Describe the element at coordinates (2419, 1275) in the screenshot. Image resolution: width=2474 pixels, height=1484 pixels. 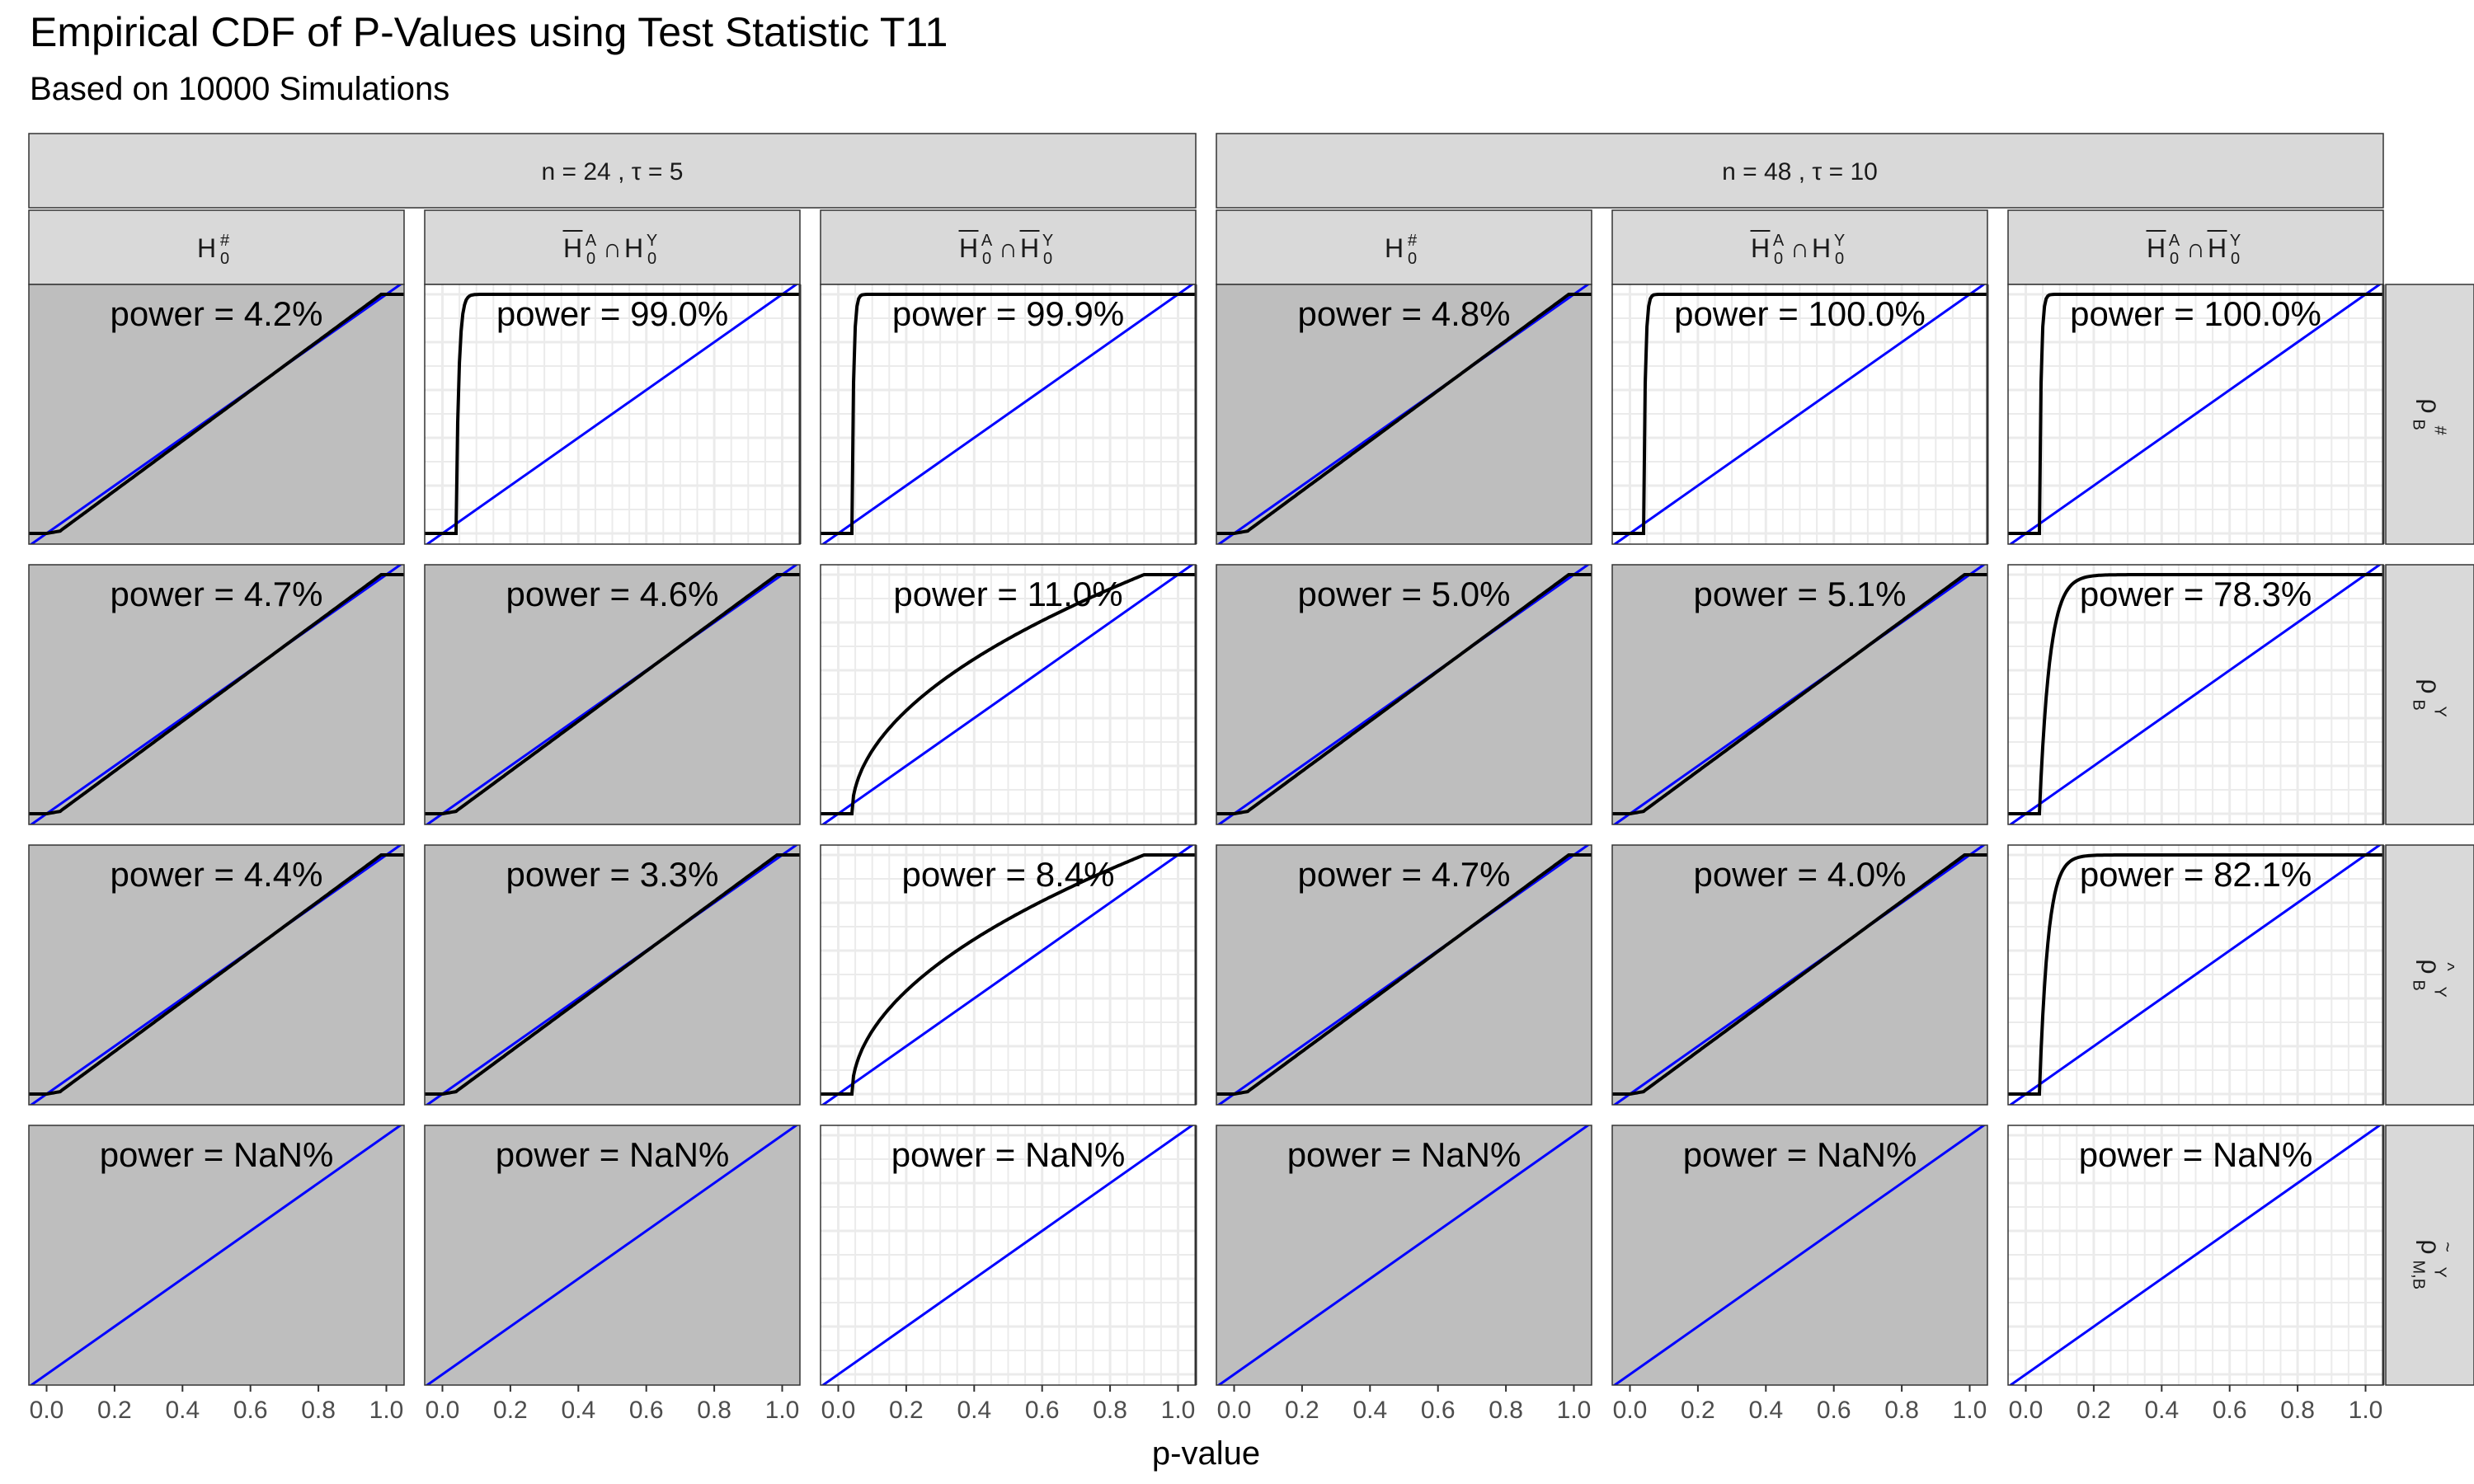
I see `svg-text: M,B` at that location.